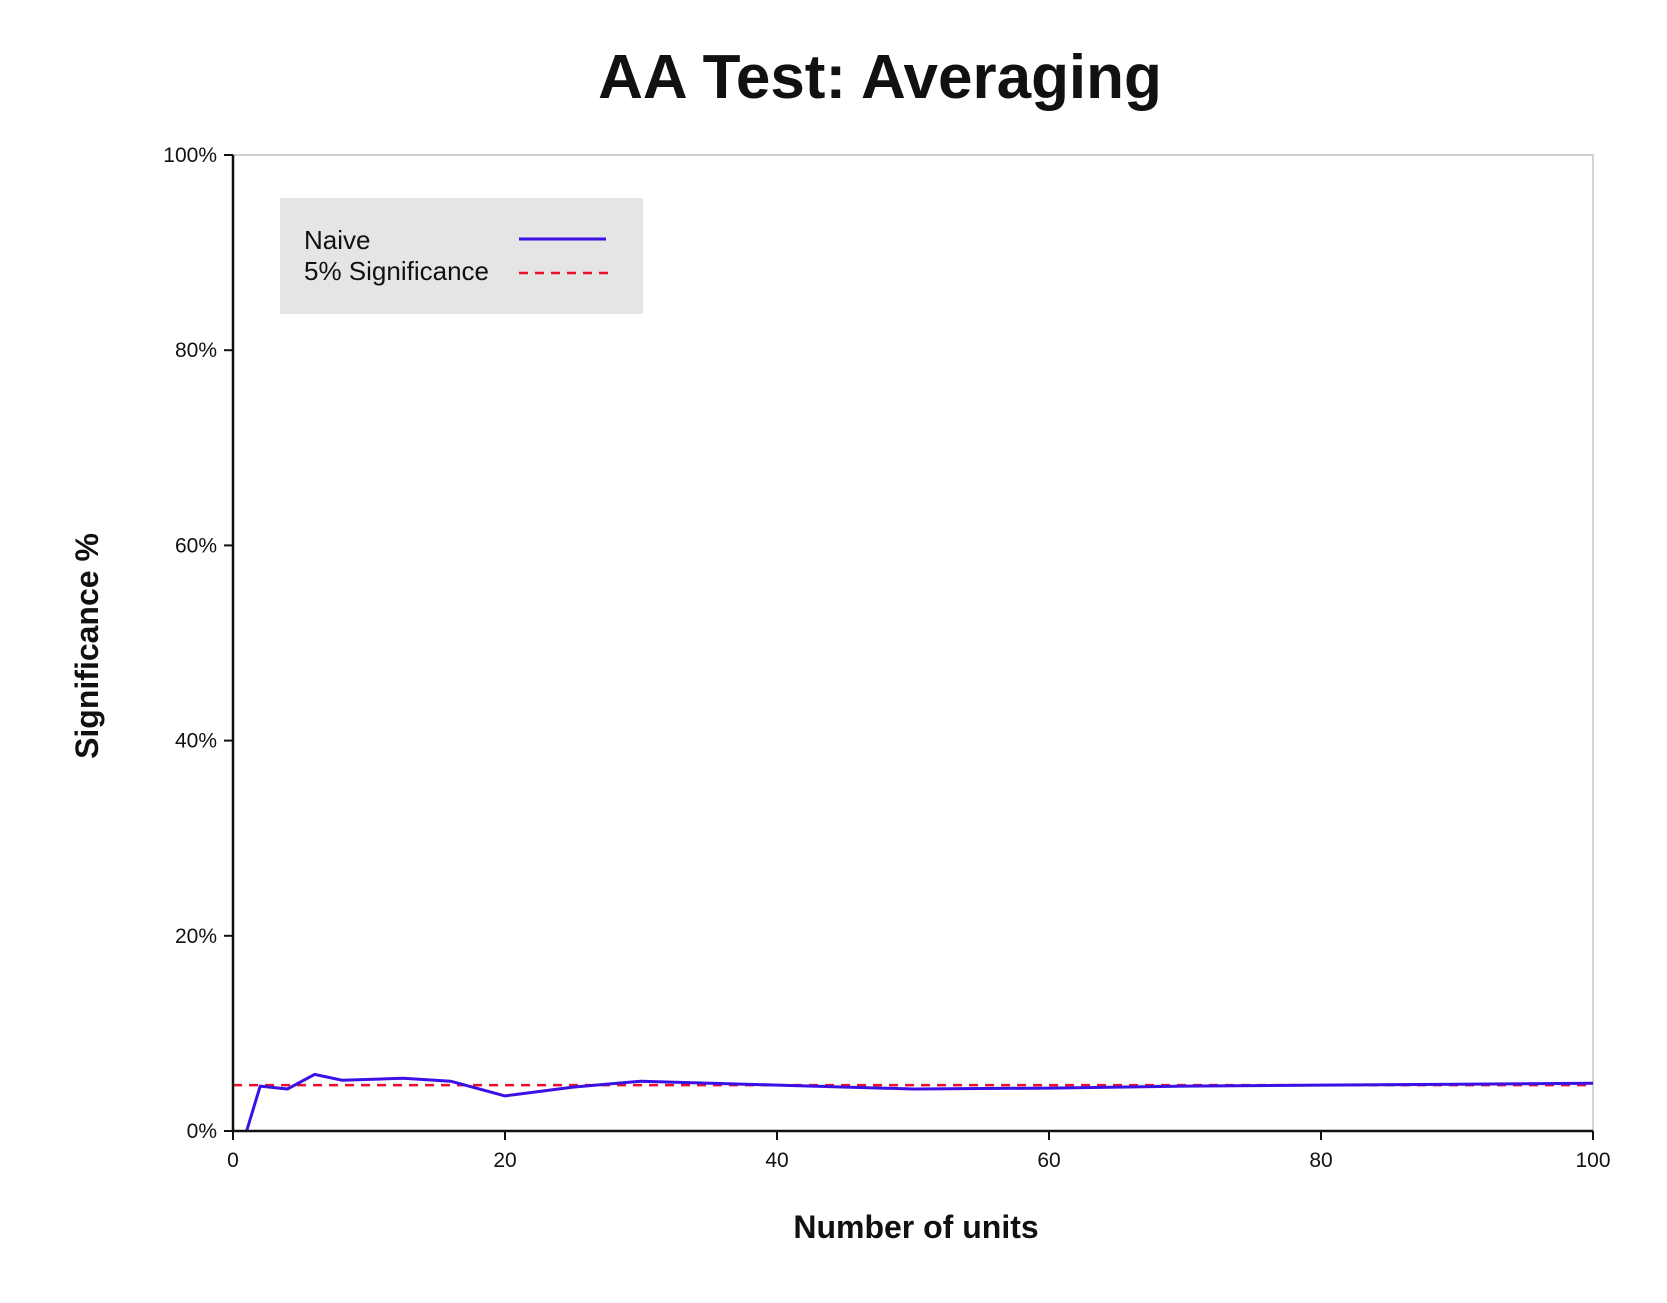 The width and height of the screenshot is (1667, 1303). I want to click on x-tick-label: 60, so click(1048, 1160).